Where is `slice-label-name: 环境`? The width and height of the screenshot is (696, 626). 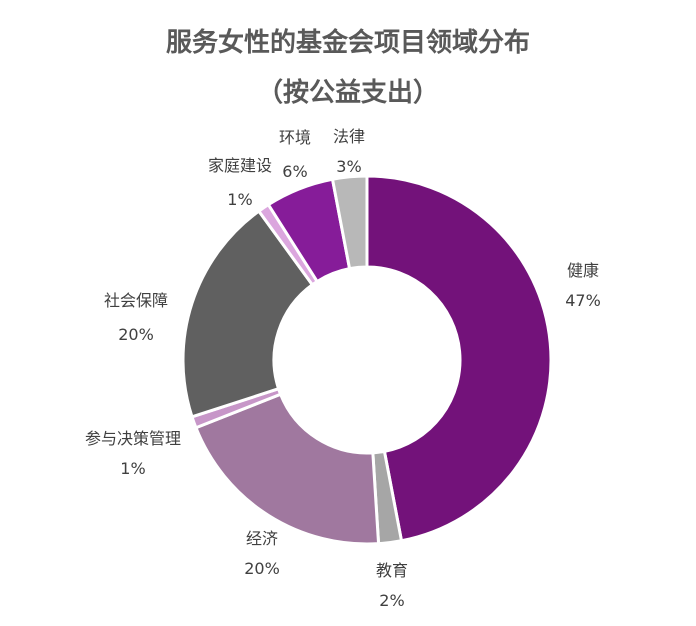 slice-label-name: 环境 is located at coordinates (295, 137).